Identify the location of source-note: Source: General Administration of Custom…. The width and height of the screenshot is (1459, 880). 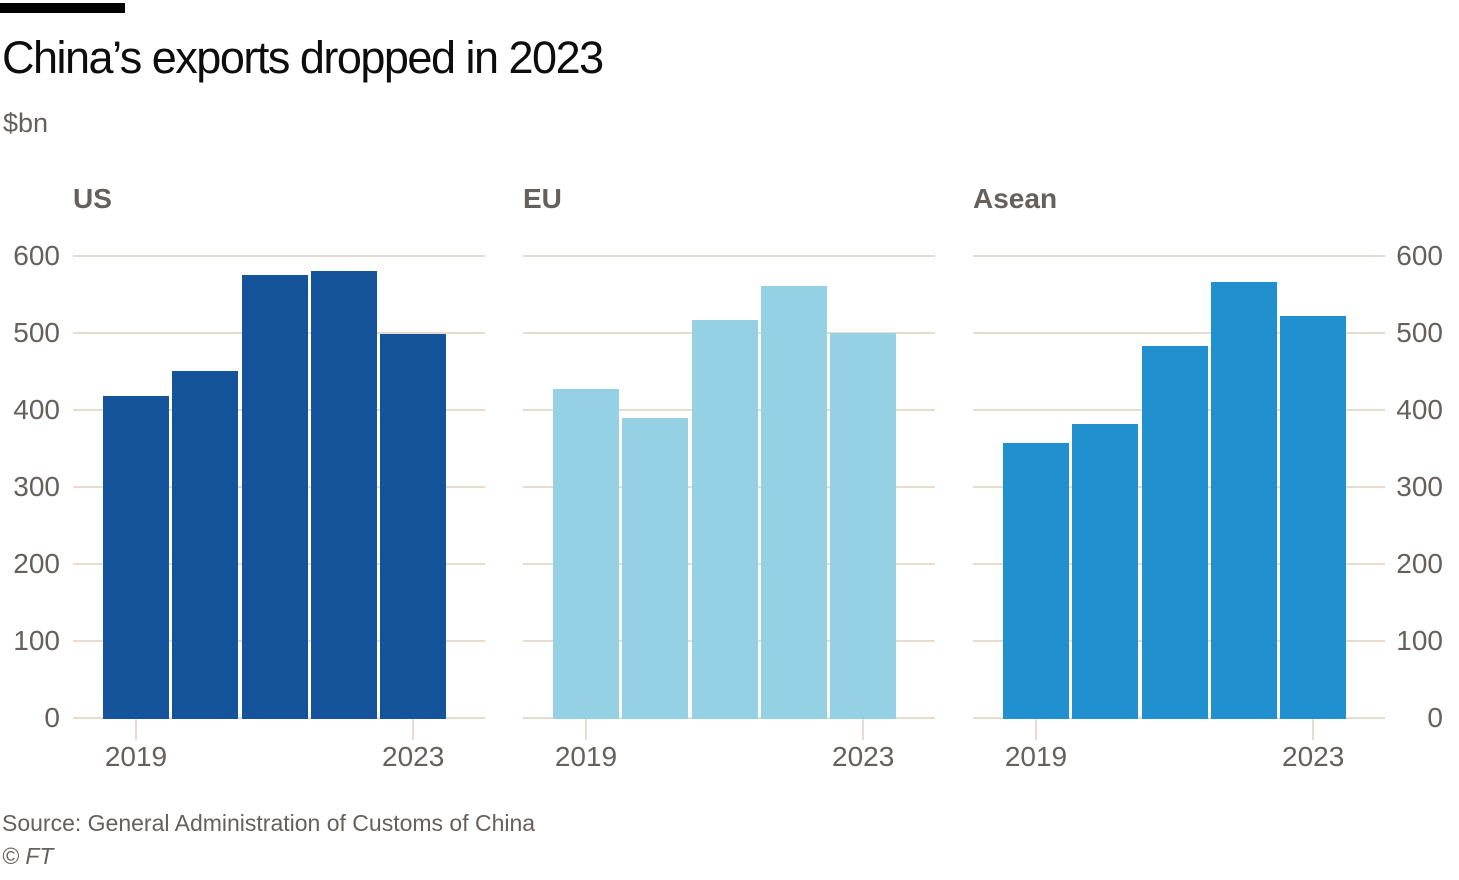
(269, 823).